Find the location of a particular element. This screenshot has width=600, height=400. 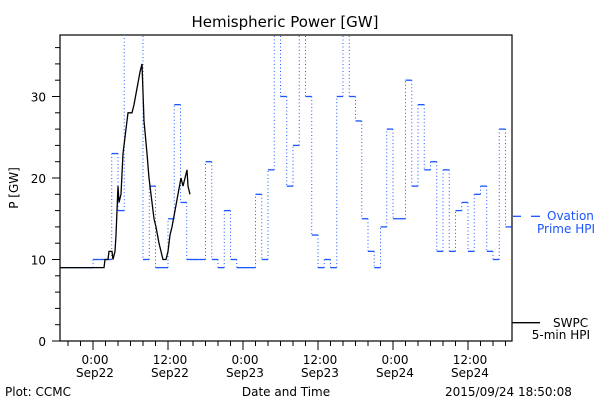

y-tick-label: 0 is located at coordinates (42, 342).